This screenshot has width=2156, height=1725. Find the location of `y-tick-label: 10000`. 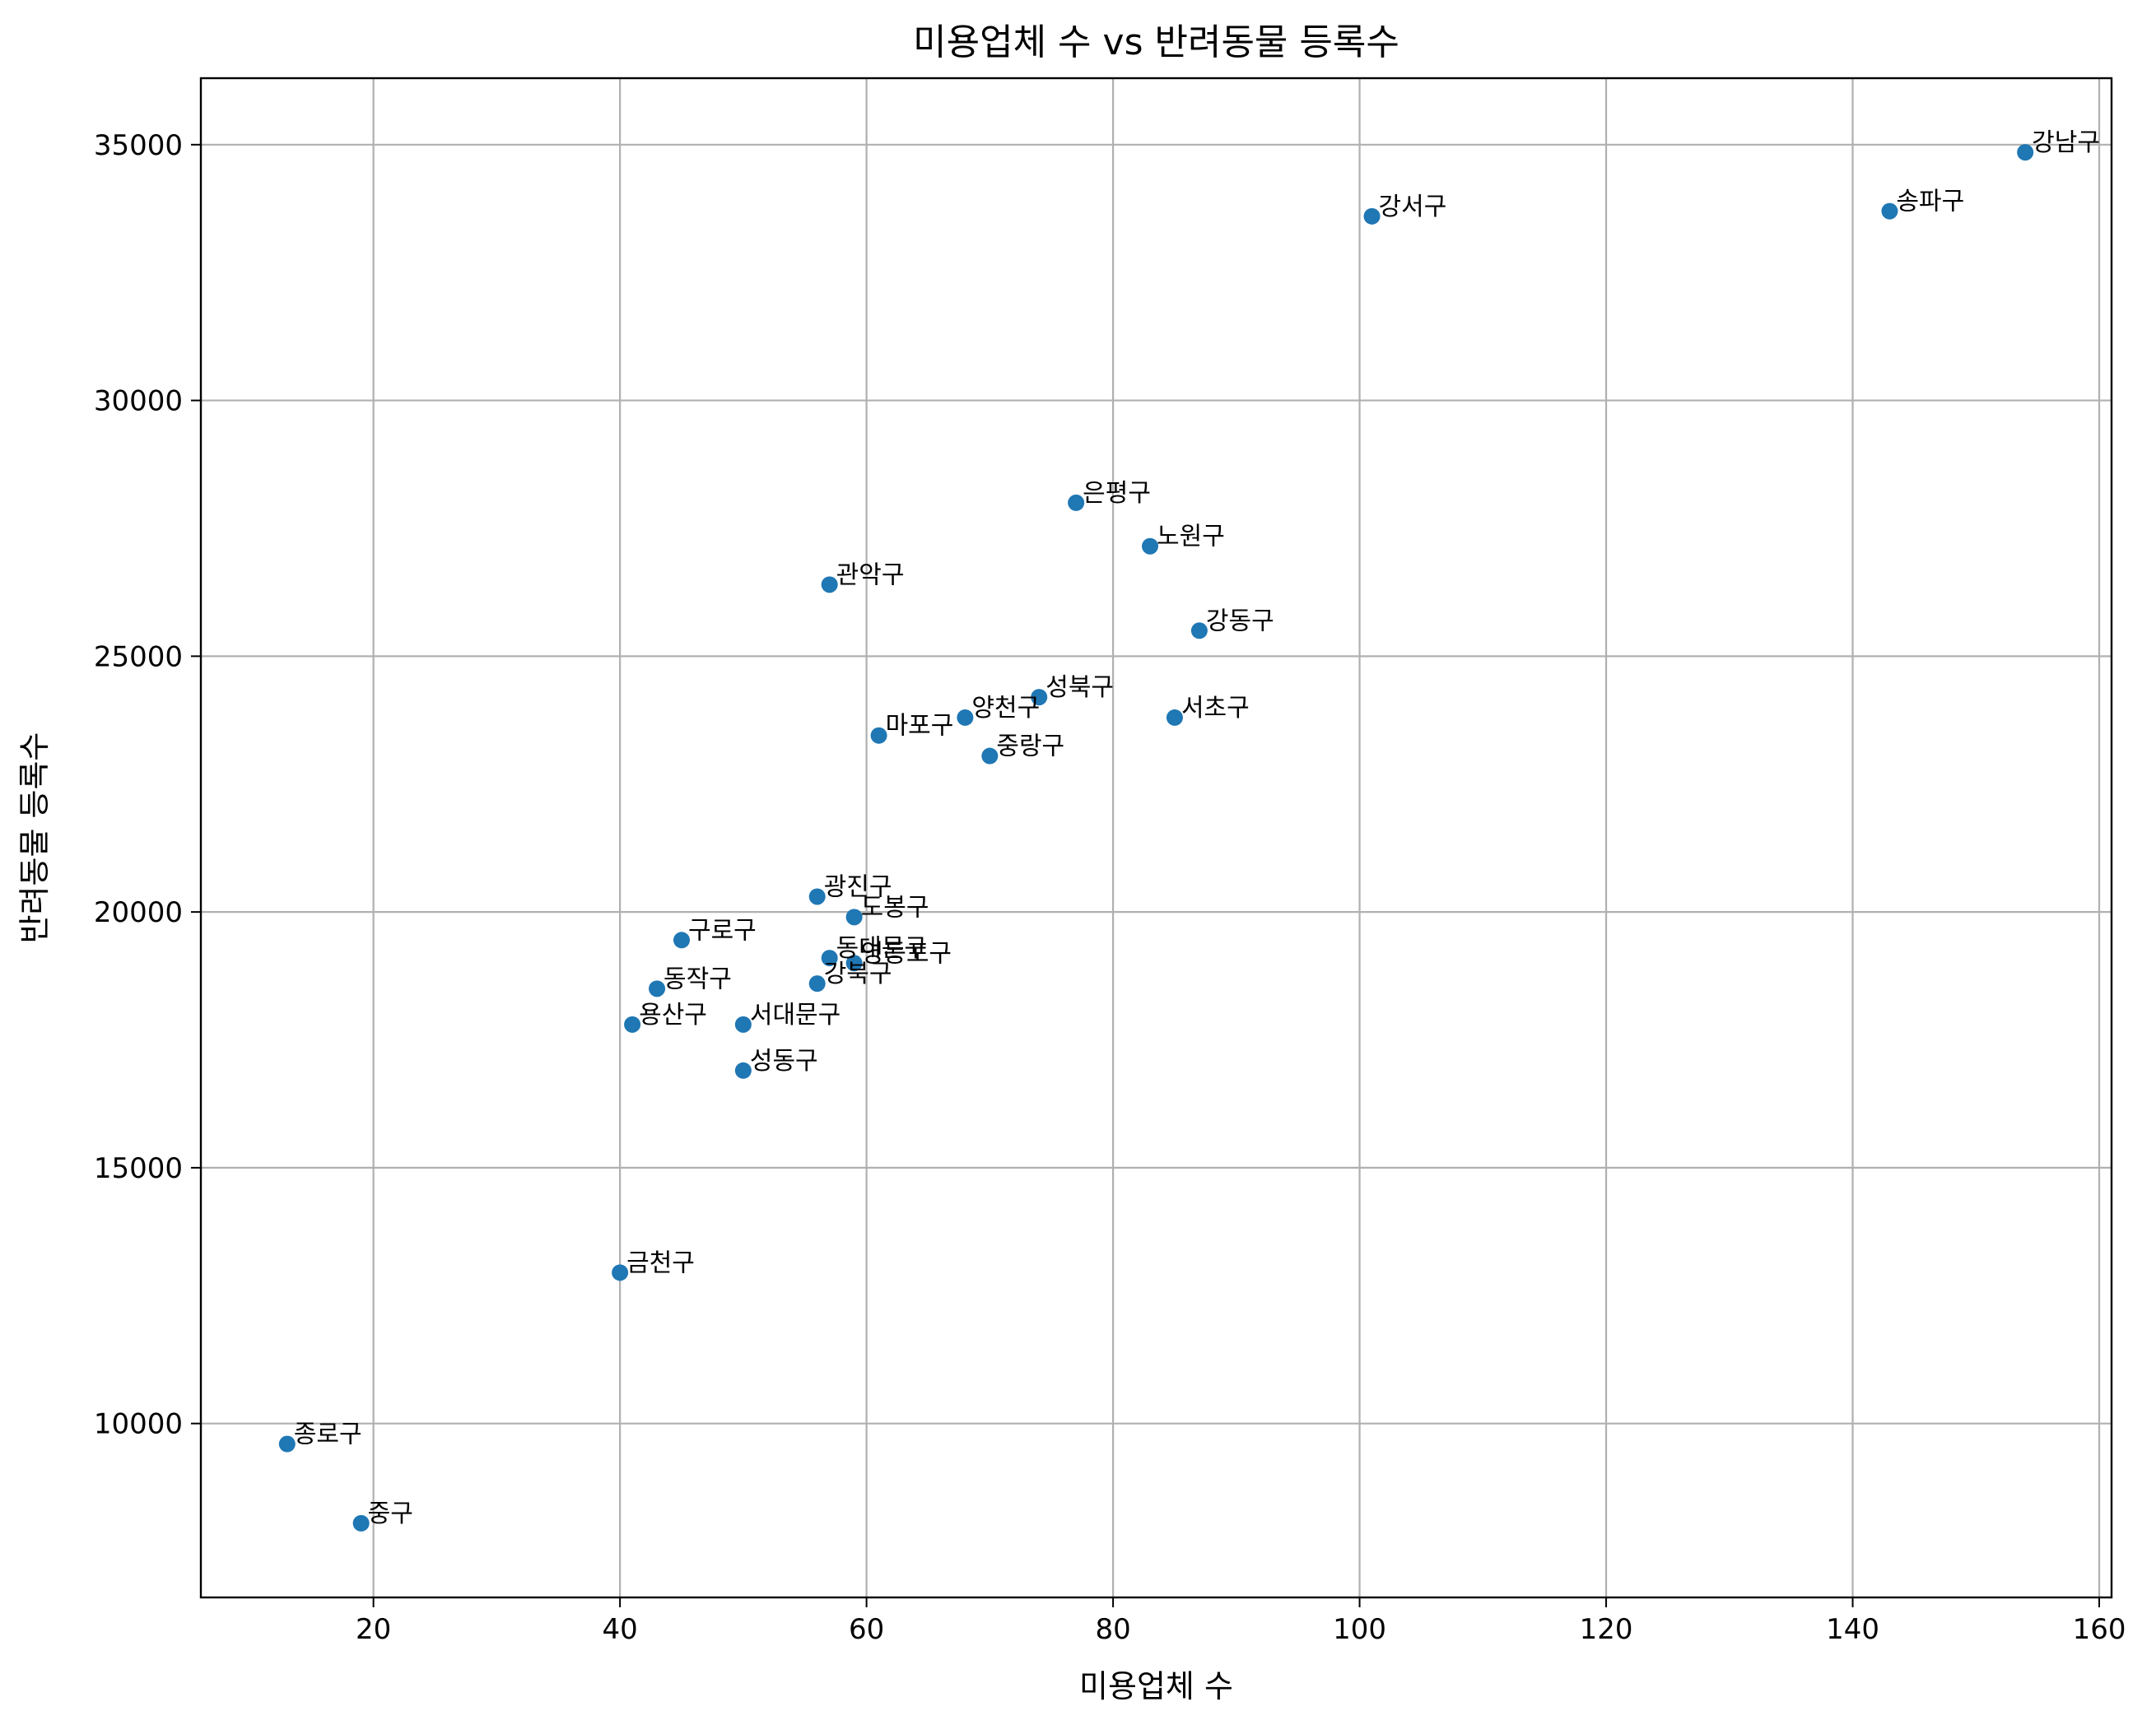

y-tick-label: 10000 is located at coordinates (138, 1424).